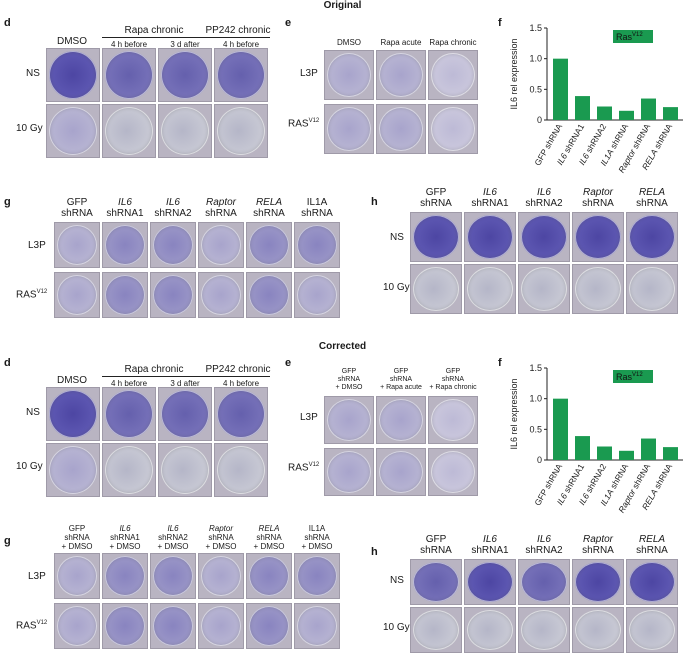 The width and height of the screenshot is (685, 660). I want to click on y-tick-label: 1.0, so click(535, 399).